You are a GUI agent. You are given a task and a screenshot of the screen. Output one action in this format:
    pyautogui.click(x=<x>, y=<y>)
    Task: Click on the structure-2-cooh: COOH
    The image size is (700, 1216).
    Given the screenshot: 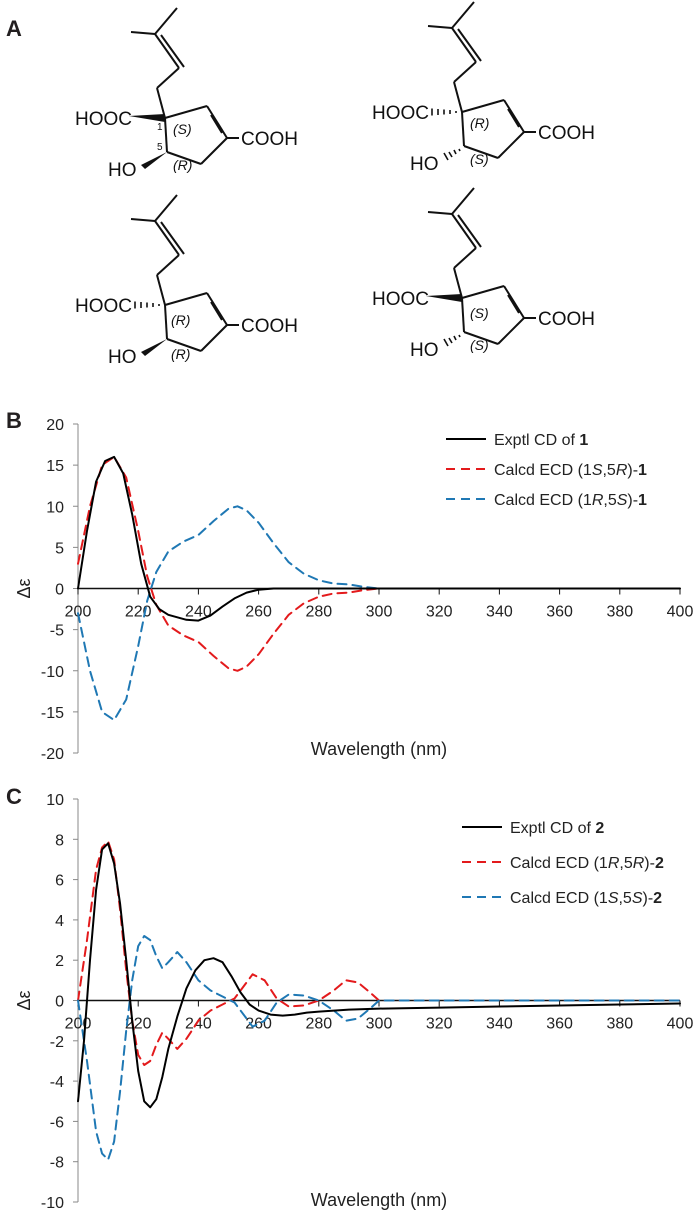 What is the action you would take?
    pyautogui.click(x=566, y=133)
    